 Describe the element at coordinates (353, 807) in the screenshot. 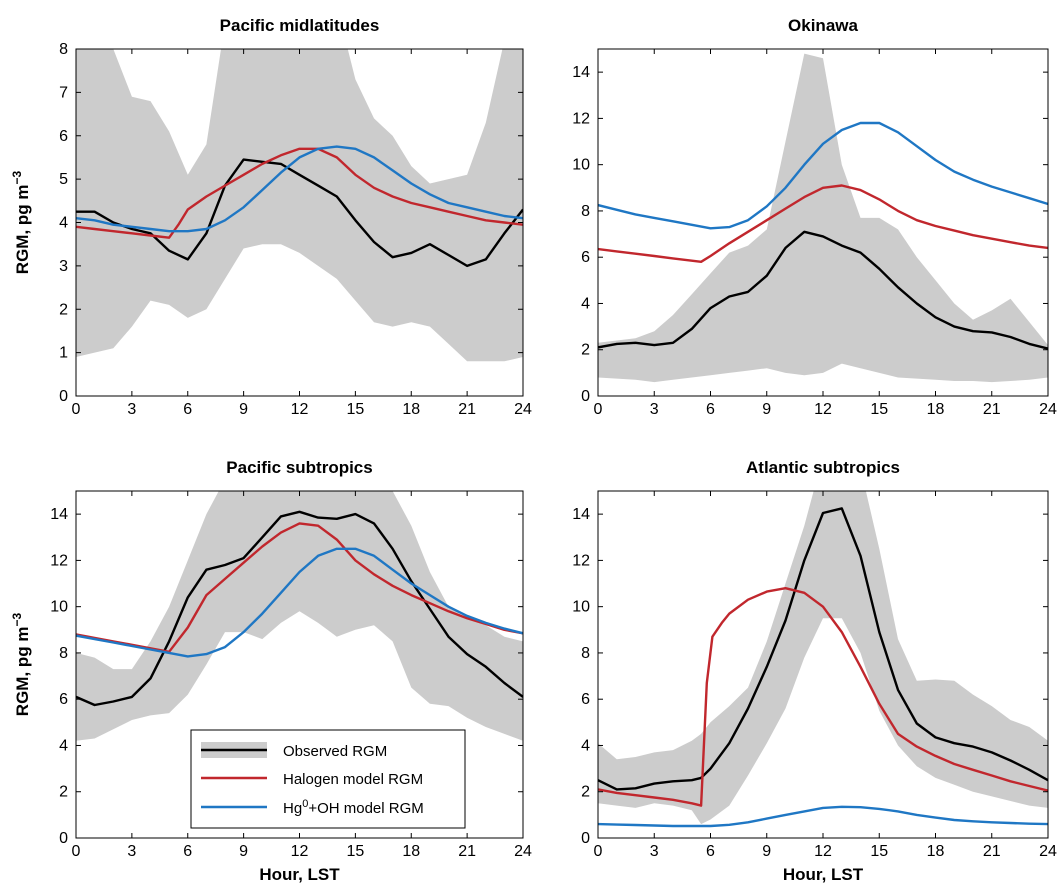

I see `legend-oh-label: Hg0+OH model RGM` at that location.